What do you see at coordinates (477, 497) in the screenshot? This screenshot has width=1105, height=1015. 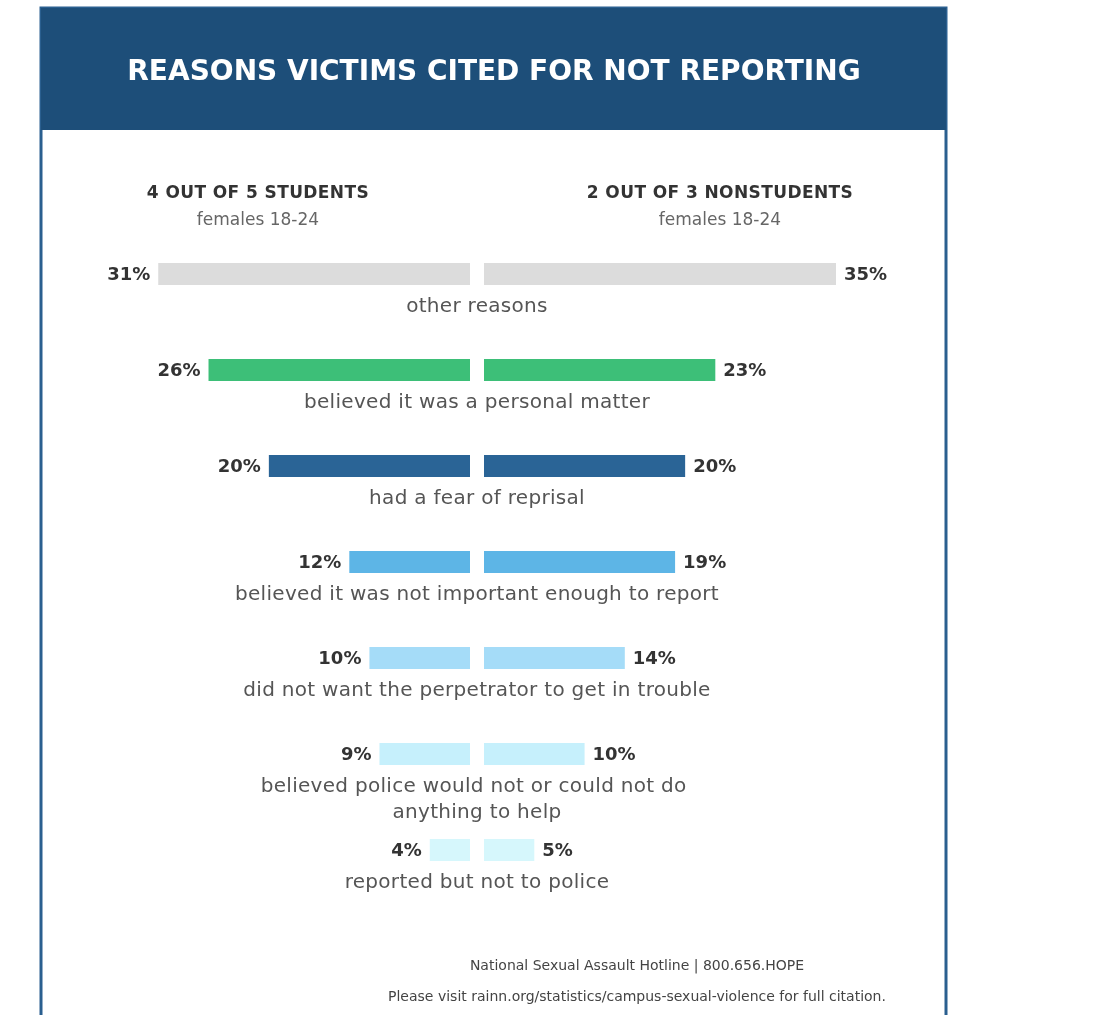 I see `y-tick-label: had a fear of reprisal` at bounding box center [477, 497].